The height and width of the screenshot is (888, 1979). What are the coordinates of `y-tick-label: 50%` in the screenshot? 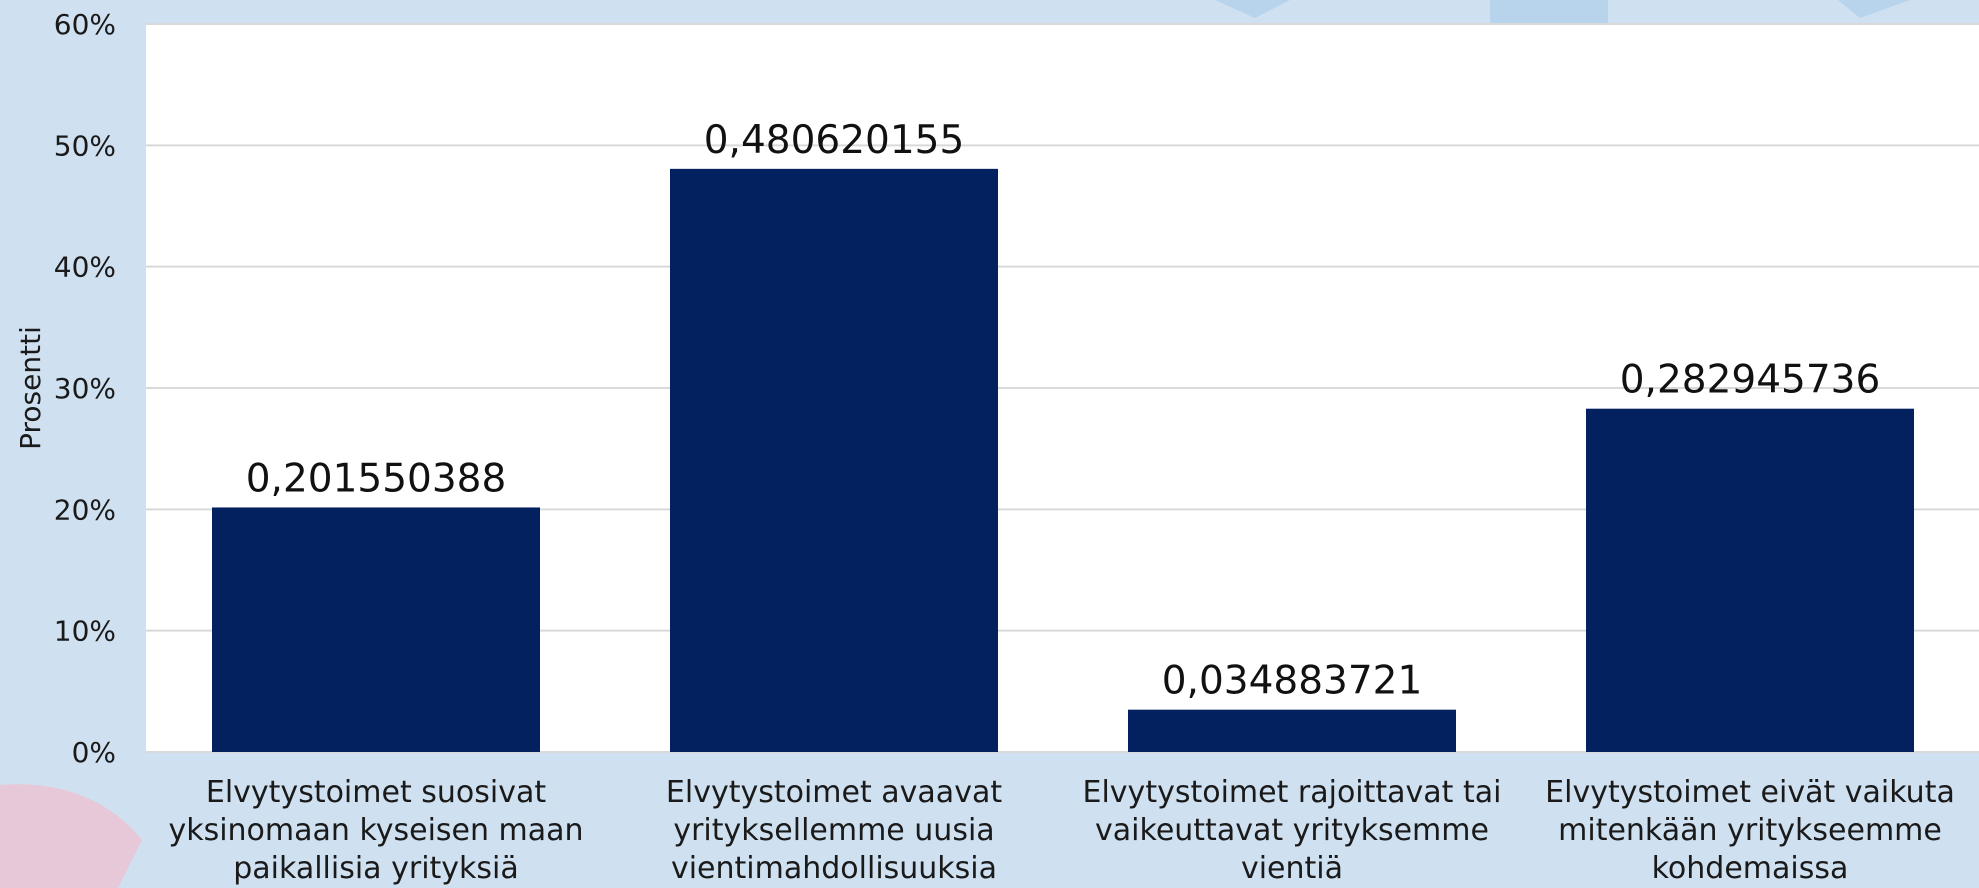 It's located at (85, 145).